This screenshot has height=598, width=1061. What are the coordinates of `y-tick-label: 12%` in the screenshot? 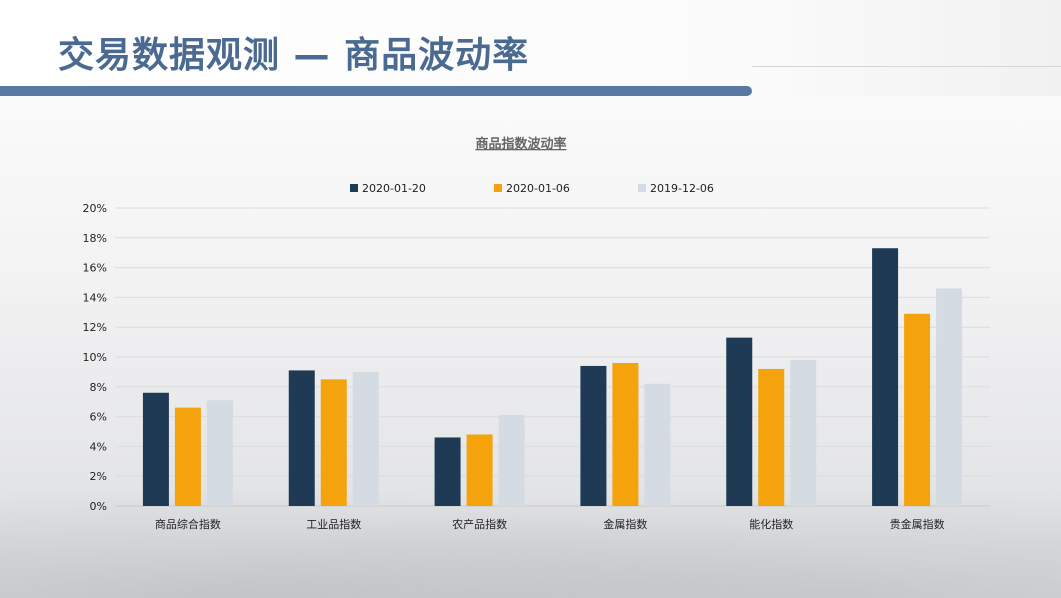 It's located at (95, 327).